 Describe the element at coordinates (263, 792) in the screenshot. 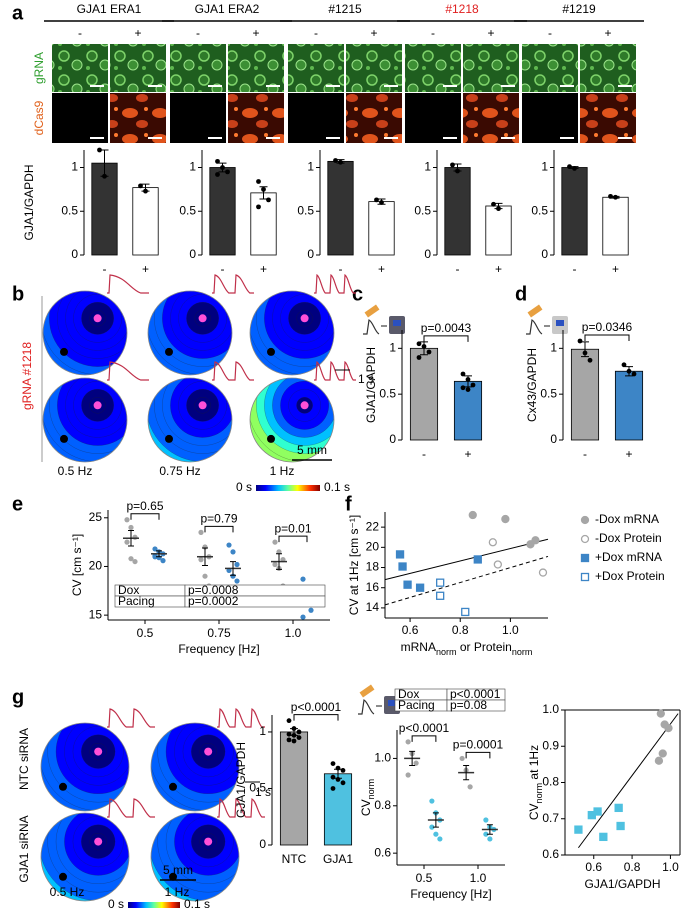

I see `time-scale: 1 s` at that location.